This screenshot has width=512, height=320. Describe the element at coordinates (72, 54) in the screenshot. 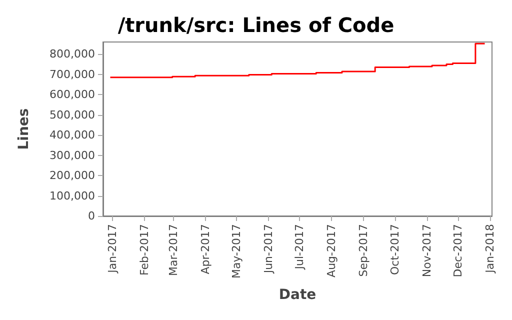

I see `y-tick-label: 800,000` at that location.